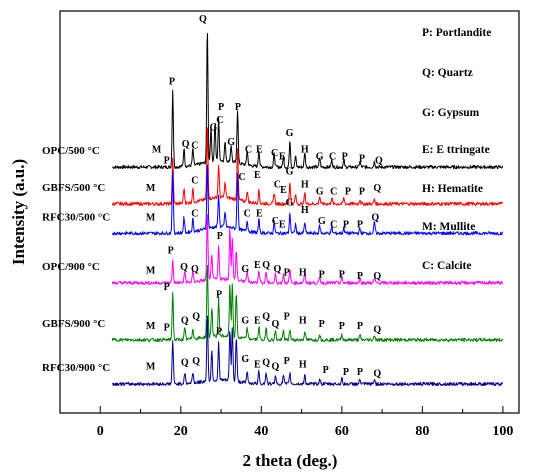  I want to click on peak-label-1-13: Q, so click(377, 188).